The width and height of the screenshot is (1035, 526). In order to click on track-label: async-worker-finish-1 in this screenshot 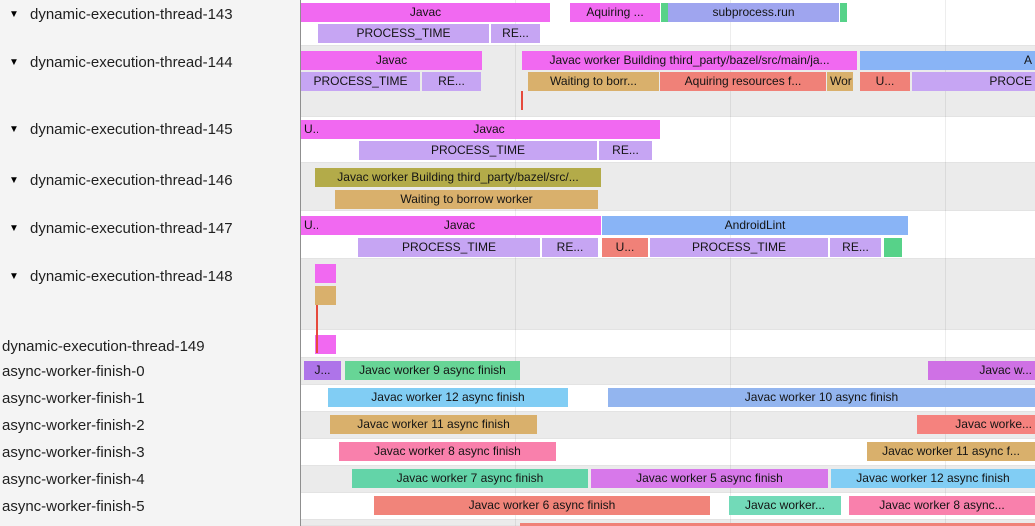, I will do `click(73, 398)`.